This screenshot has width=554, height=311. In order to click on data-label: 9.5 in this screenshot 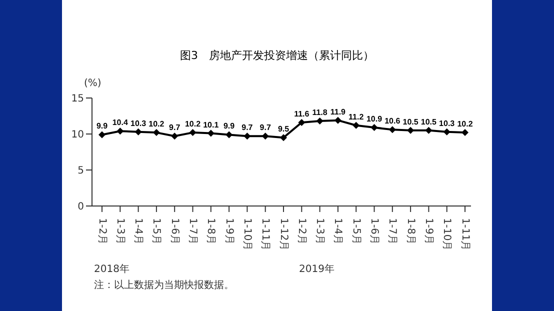, I will do `click(284, 129)`.